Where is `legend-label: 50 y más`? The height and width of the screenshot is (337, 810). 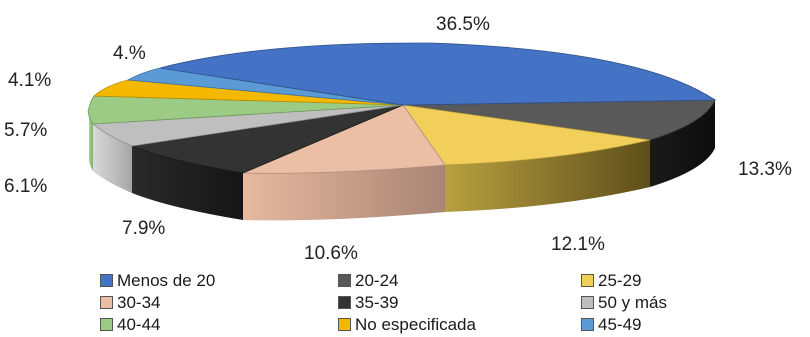 legend-label: 50 y más is located at coordinates (632, 302).